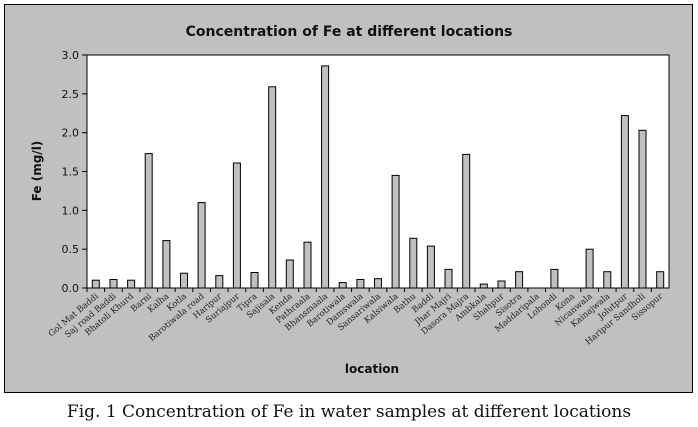  What do you see at coordinates (71, 249) in the screenshot?
I see `y-tick-label: 0.5` at bounding box center [71, 249].